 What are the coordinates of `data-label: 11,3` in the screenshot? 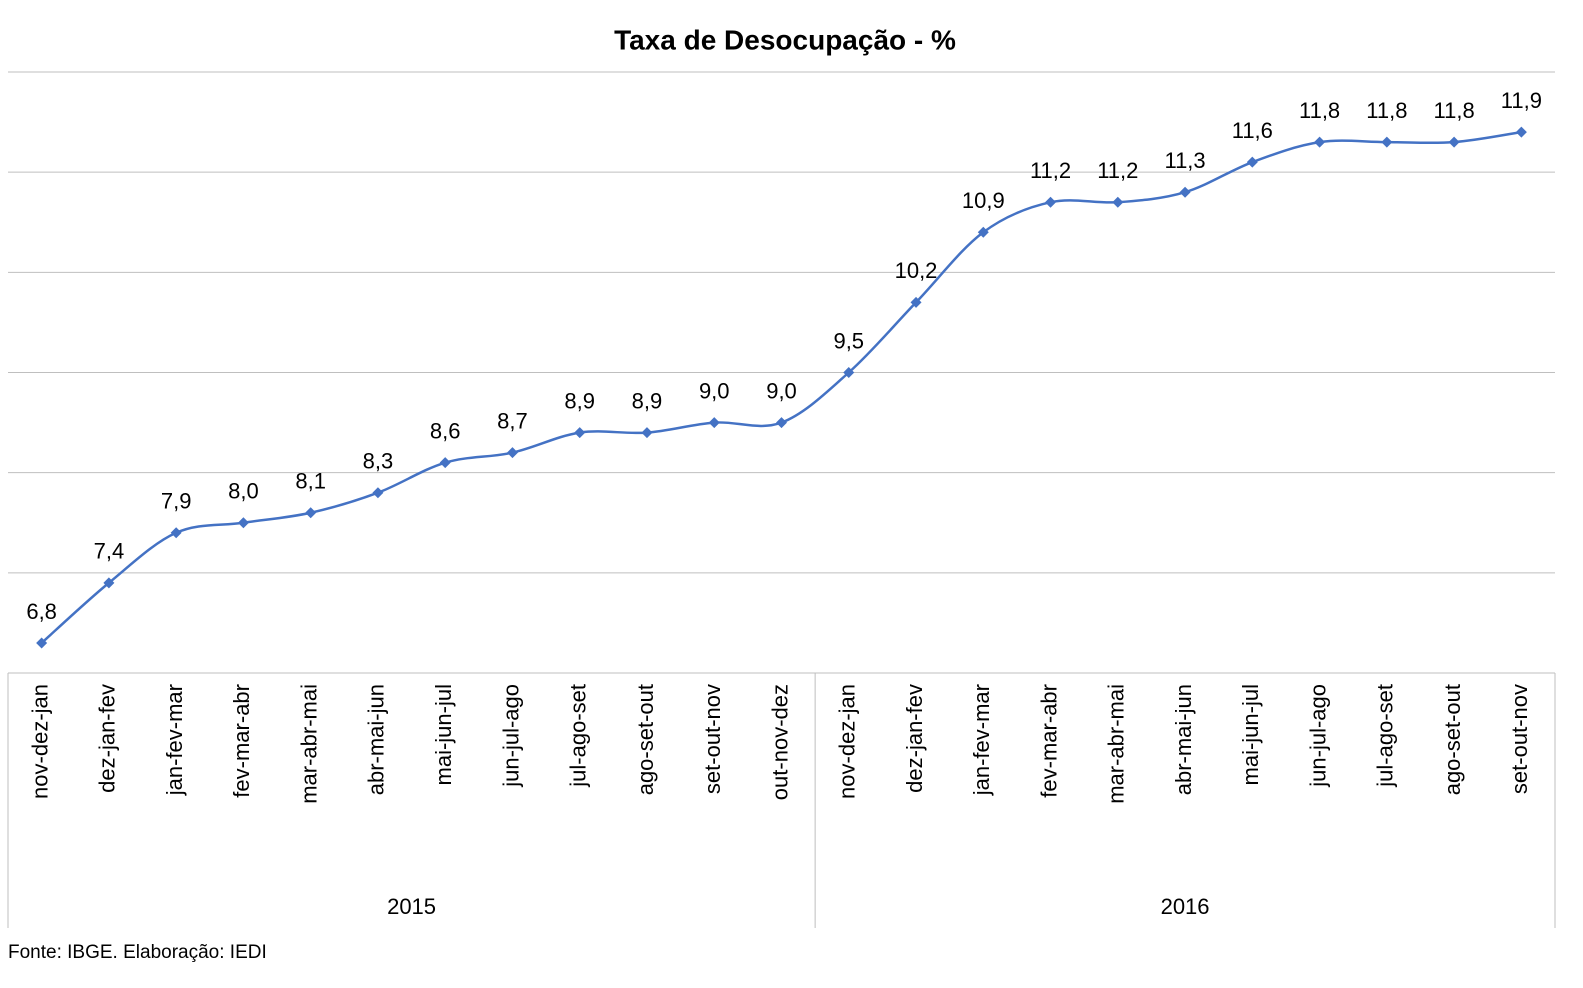 It's located at (1184, 160).